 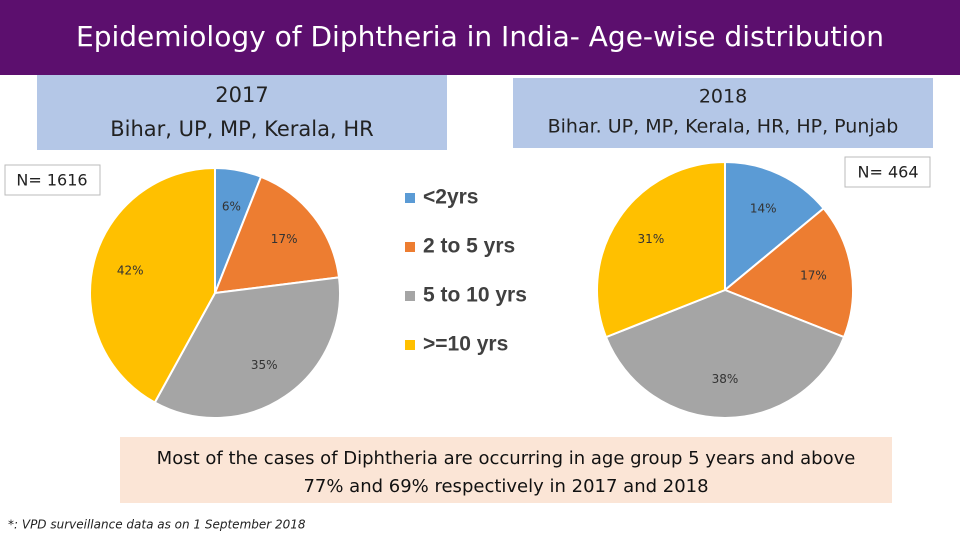 What do you see at coordinates (725, 379) in the screenshot?
I see `data-label: 38%` at bounding box center [725, 379].